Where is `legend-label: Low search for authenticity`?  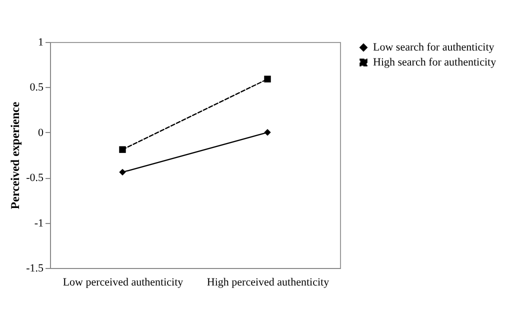
legend-label: Low search for authenticity is located at coordinates (434, 48).